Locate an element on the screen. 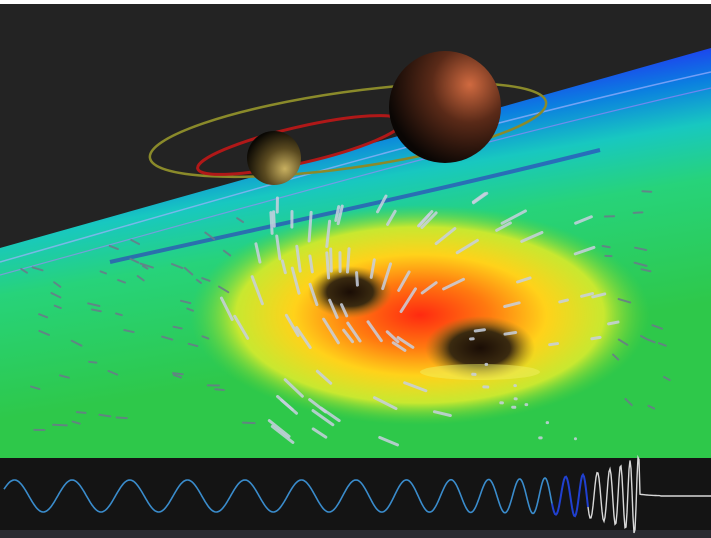  large-black-hole is located at coordinates (445, 107).